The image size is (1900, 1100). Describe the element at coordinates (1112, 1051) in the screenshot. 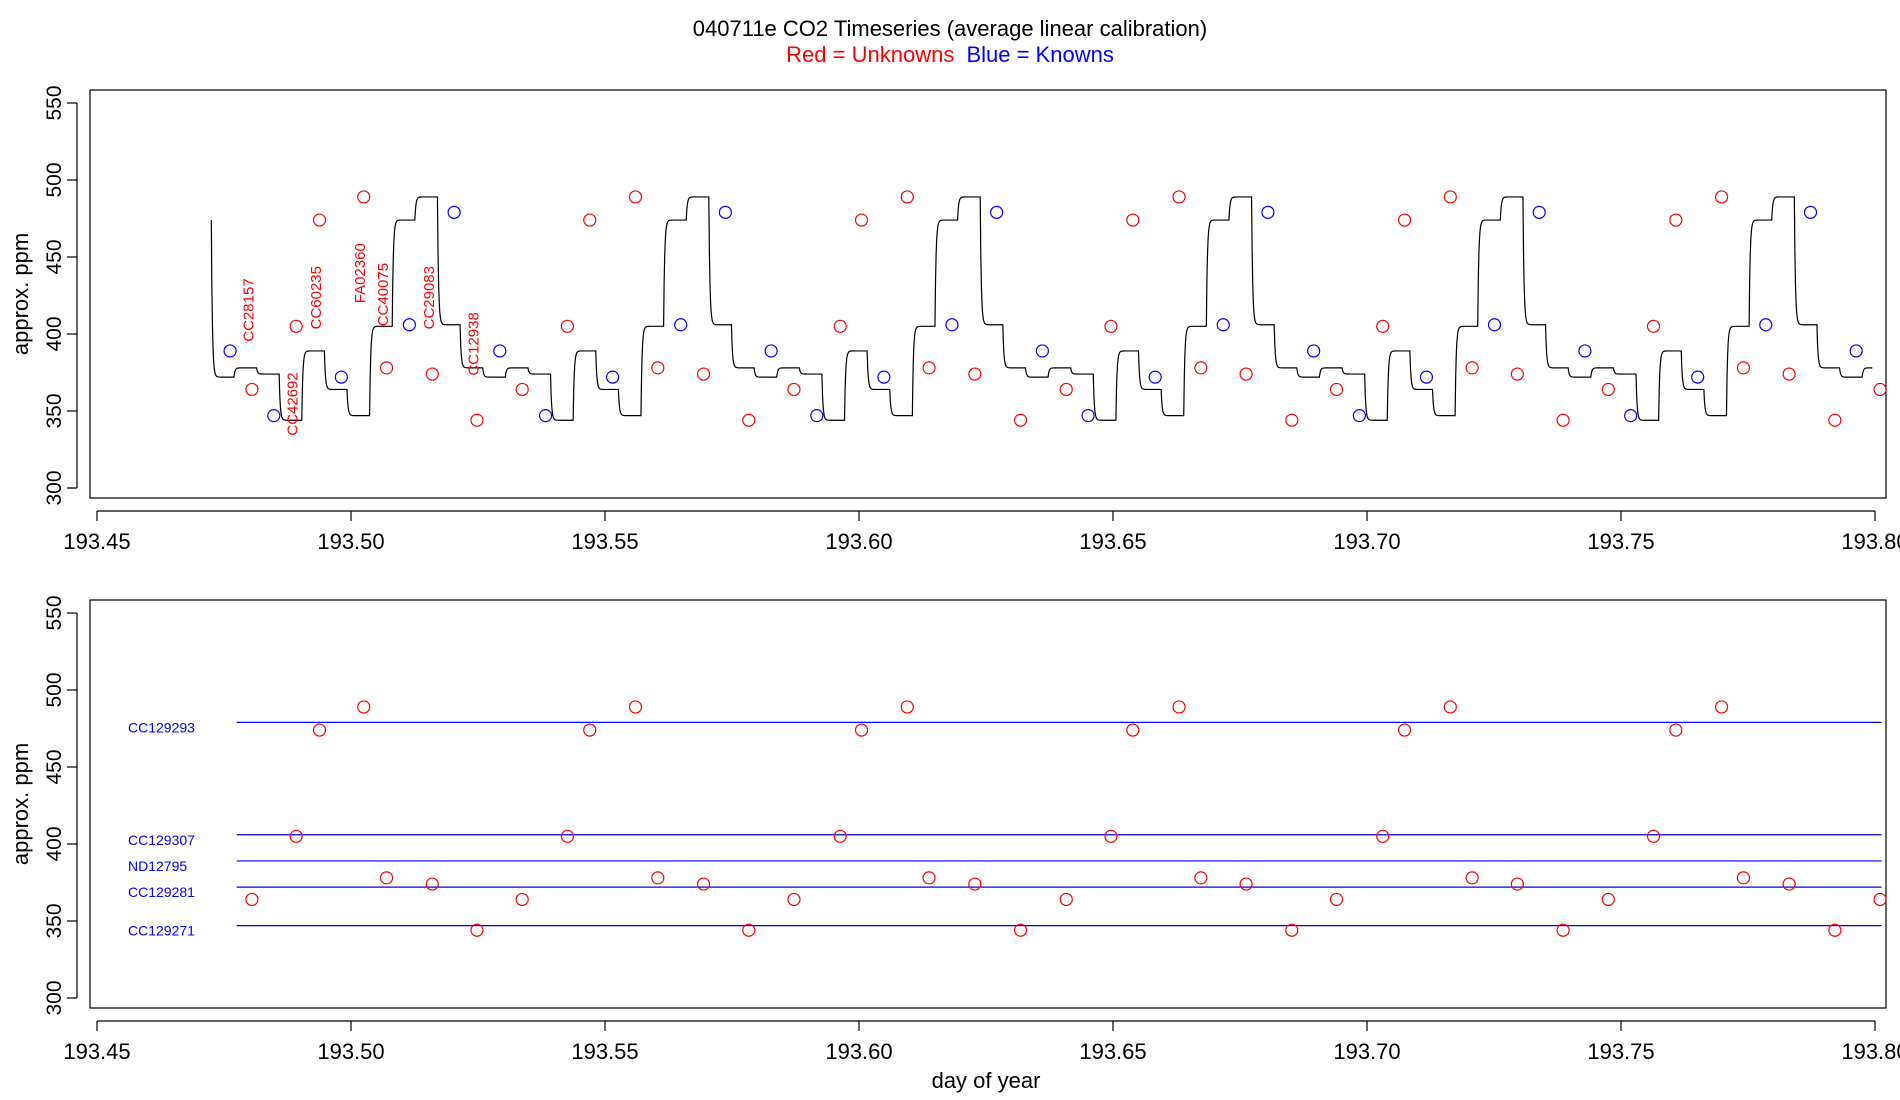

I see `bottom-x-tick-label: 193.65` at that location.